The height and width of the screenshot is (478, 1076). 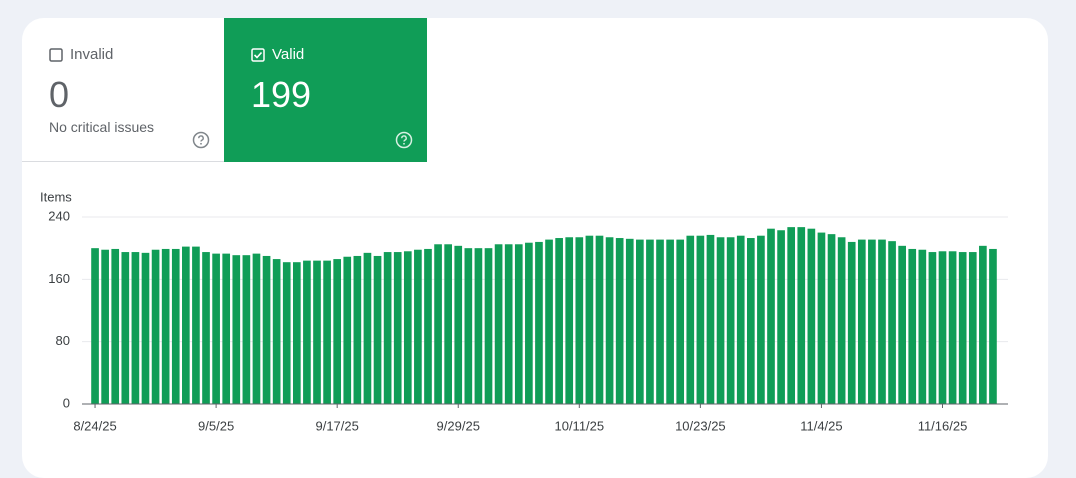 I want to click on x-tick-label: 11/16/25, so click(x=943, y=425).